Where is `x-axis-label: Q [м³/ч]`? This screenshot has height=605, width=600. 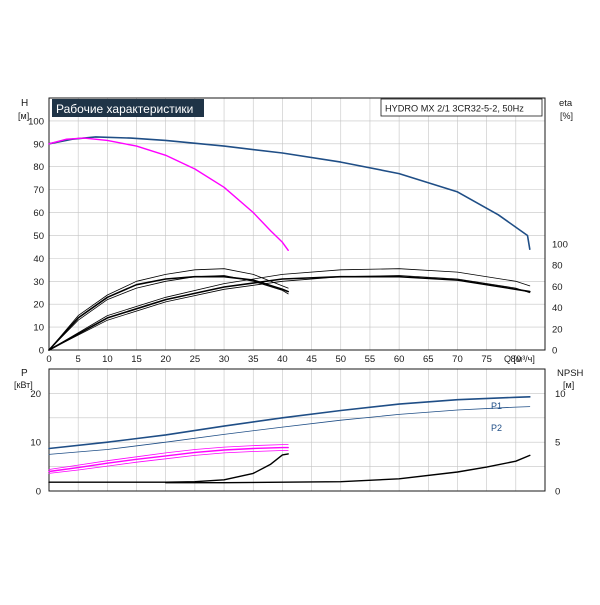 x-axis-label: Q [м³/ч] is located at coordinates (519, 359).